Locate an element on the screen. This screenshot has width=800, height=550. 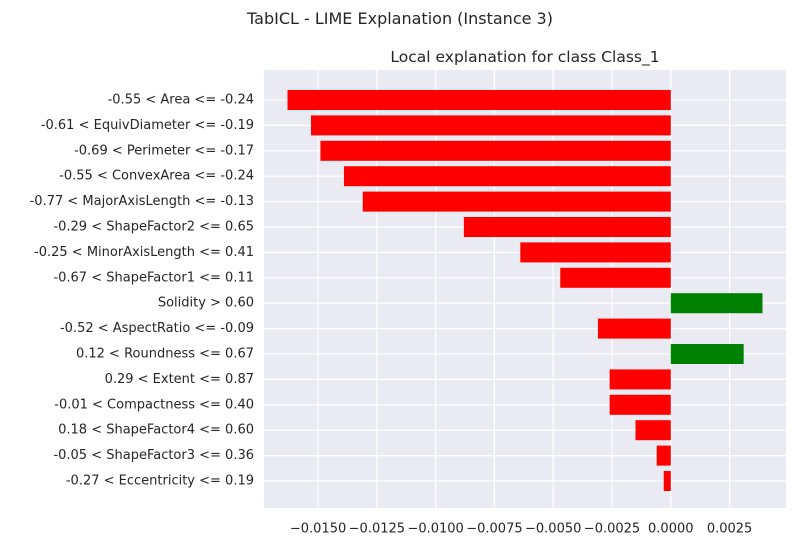
category-label: Solidity > 0.60 is located at coordinates (206, 303).